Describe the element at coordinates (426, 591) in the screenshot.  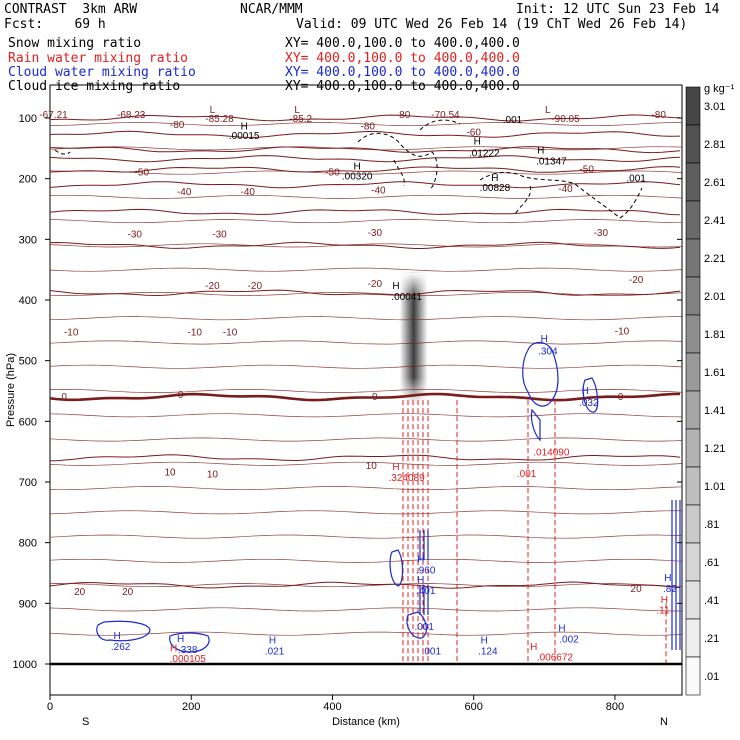
I see `extremum-label: .401` at that location.